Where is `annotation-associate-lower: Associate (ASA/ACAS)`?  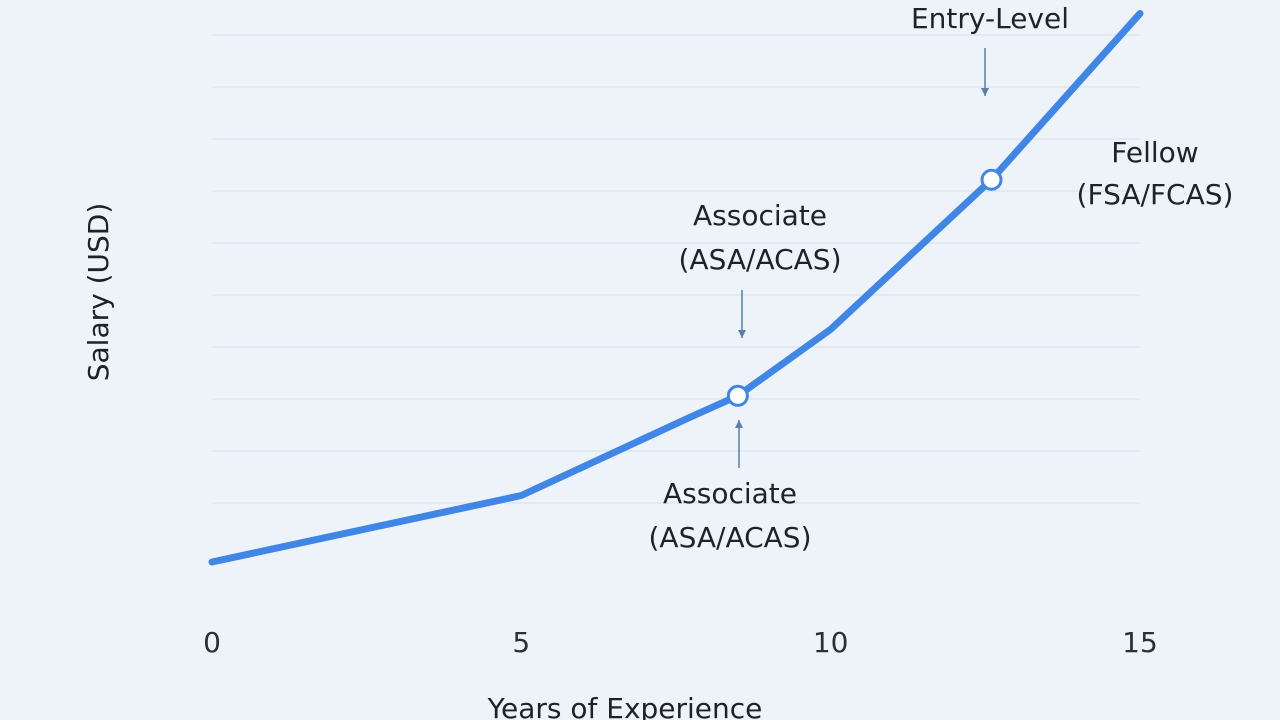 annotation-associate-lower: Associate (ASA/ACAS) is located at coordinates (730, 487).